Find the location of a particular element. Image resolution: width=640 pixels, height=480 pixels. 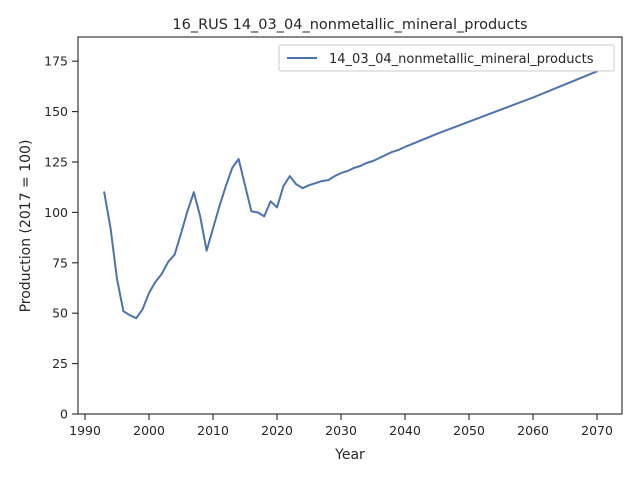

x-tick-label: 2040 is located at coordinates (405, 430).